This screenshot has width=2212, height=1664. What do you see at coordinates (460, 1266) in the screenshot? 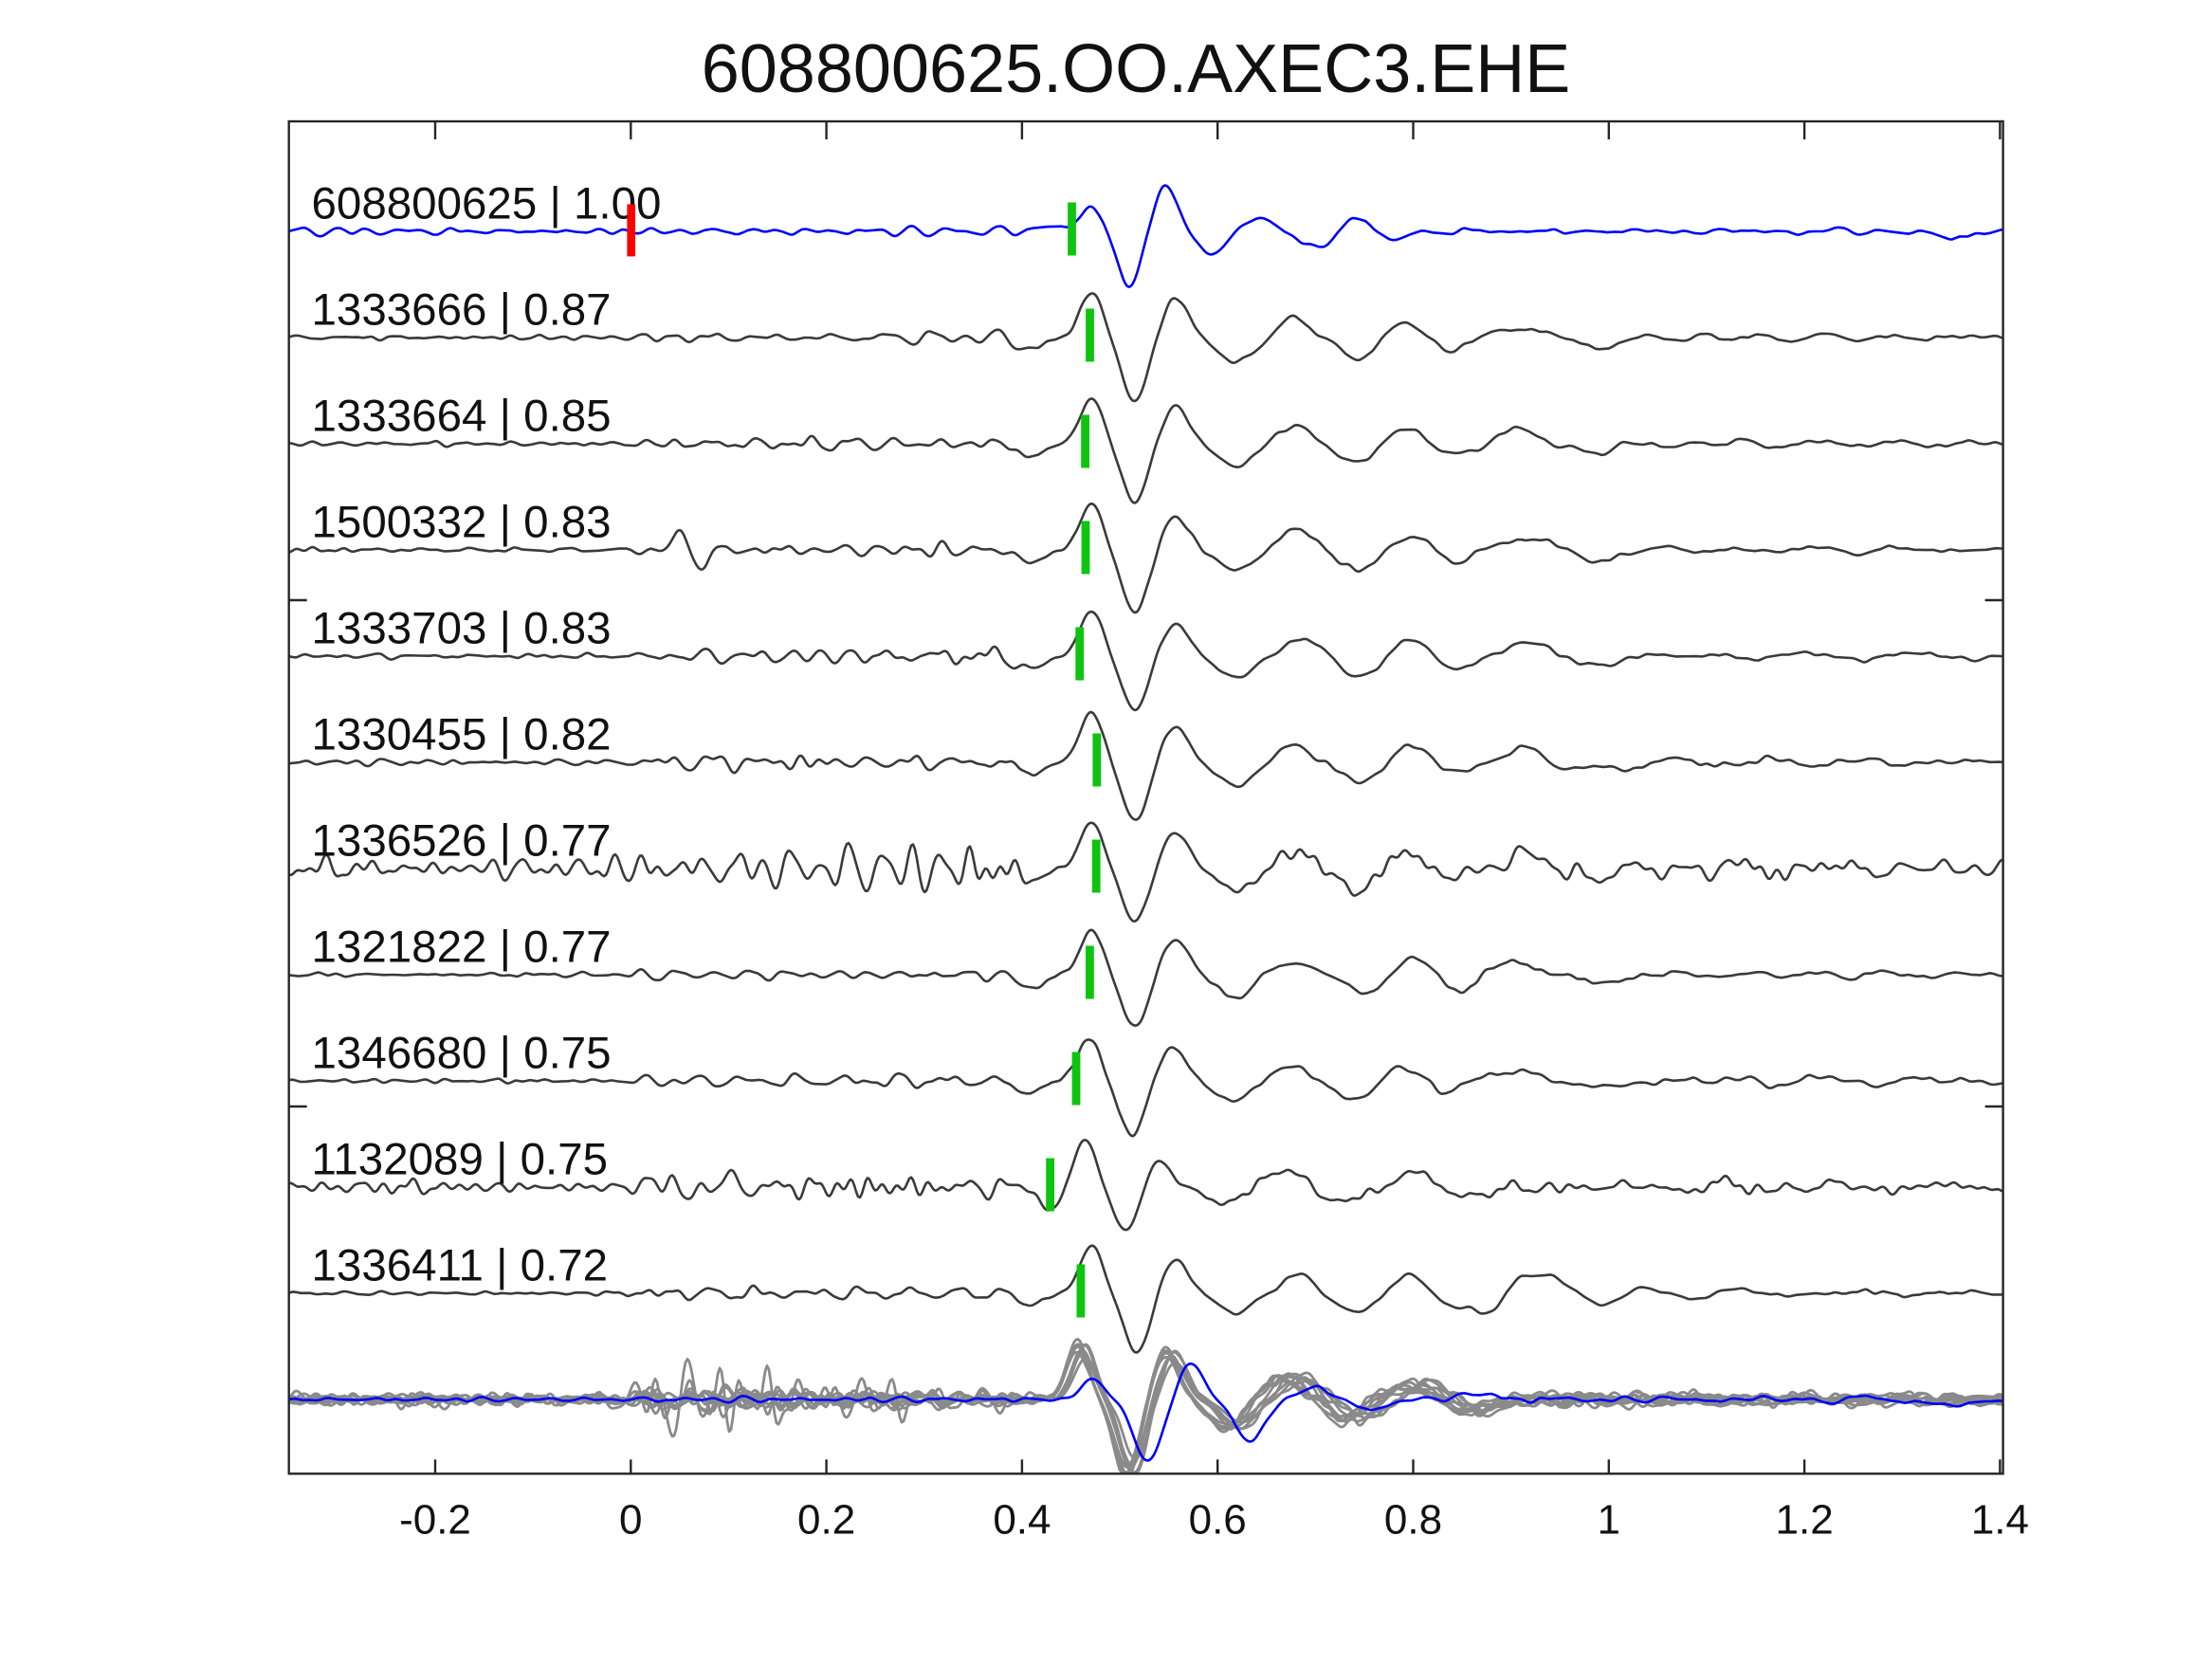
I see `svg-text: 1336411 | 0.72` at bounding box center [460, 1266].